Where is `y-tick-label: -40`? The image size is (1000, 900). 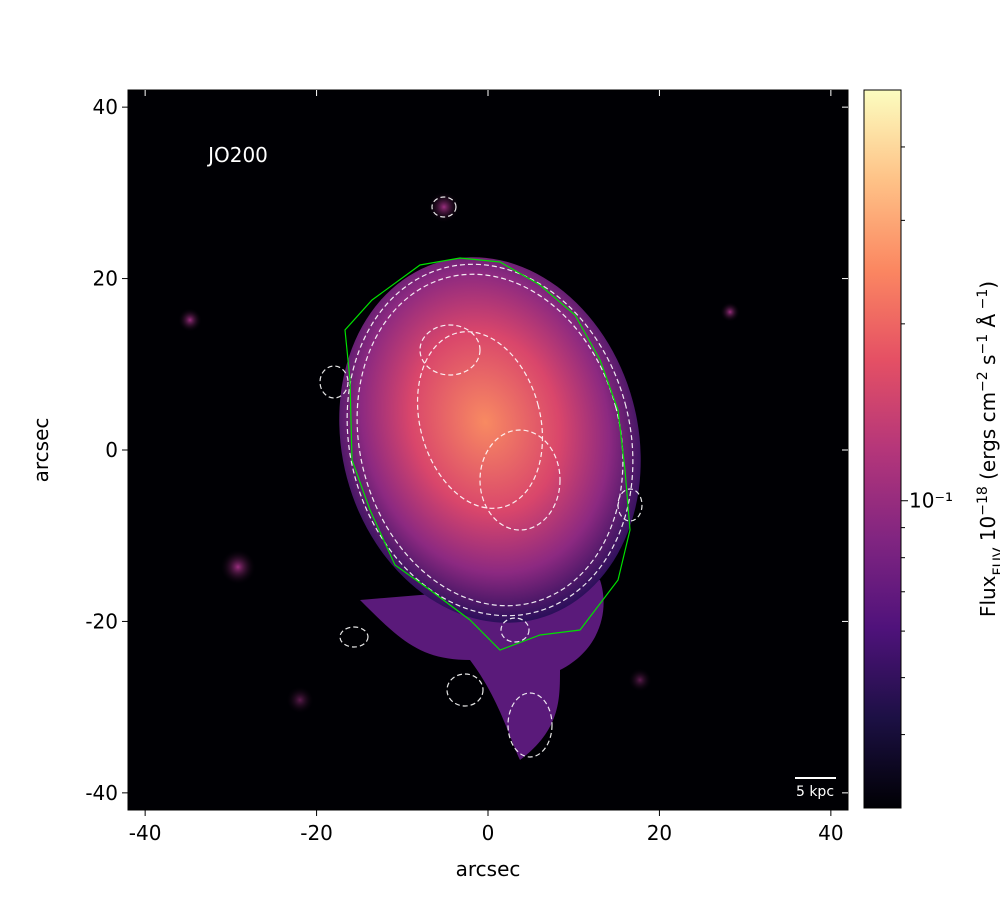 y-tick-label: -40 is located at coordinates (101, 793).